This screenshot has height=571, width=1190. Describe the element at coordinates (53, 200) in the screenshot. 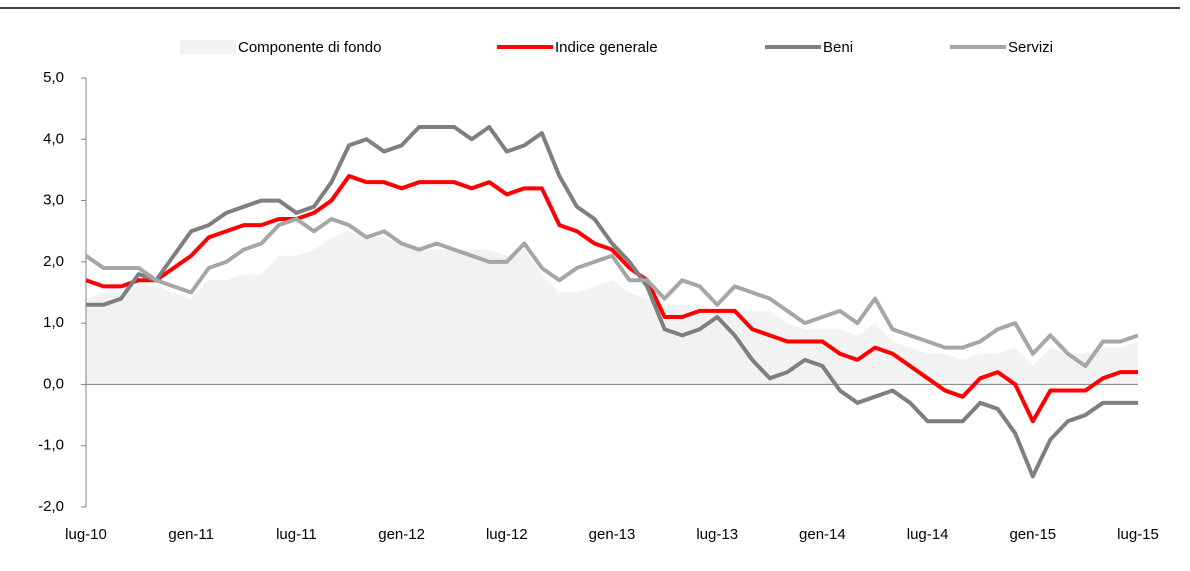

I see `y-tick-label: 3,0` at that location.